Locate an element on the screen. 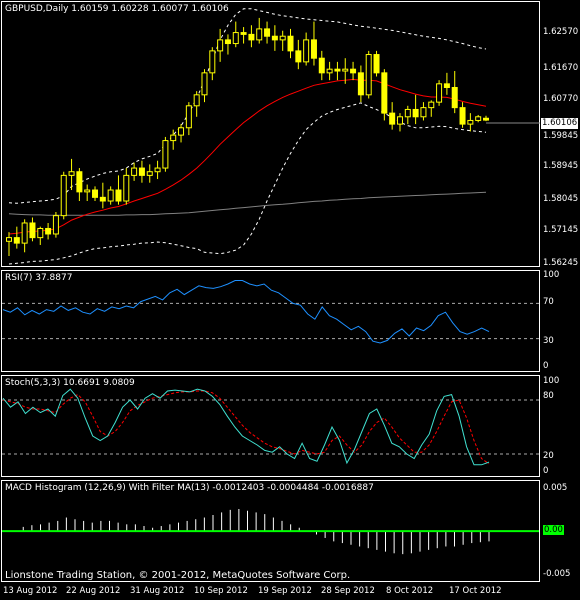 The width and height of the screenshot is (580, 600). macd-plot is located at coordinates (270, 532).